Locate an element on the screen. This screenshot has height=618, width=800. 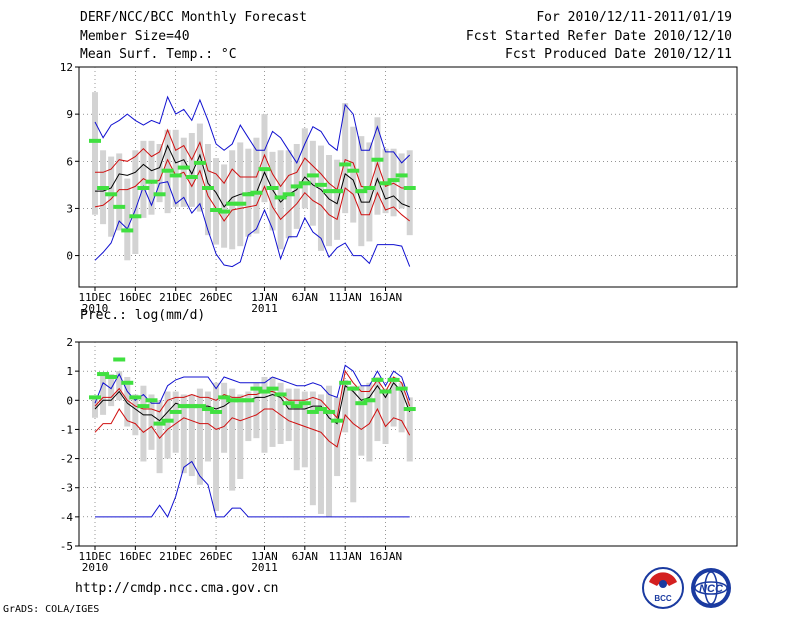
x-tick-year: 2010 is located at coordinates (95, 567).